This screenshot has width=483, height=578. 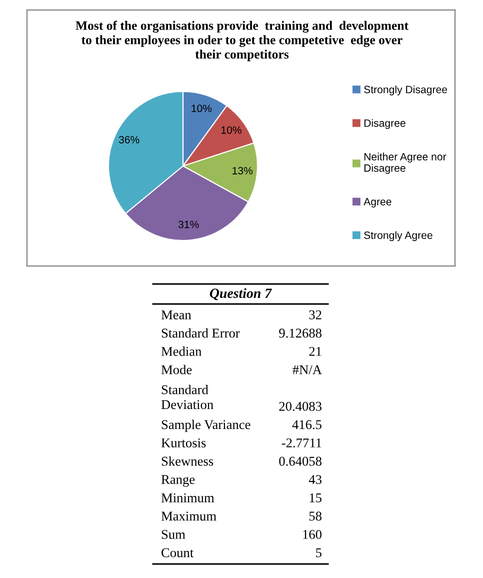 I want to click on text: 160, so click(x=312, y=534).